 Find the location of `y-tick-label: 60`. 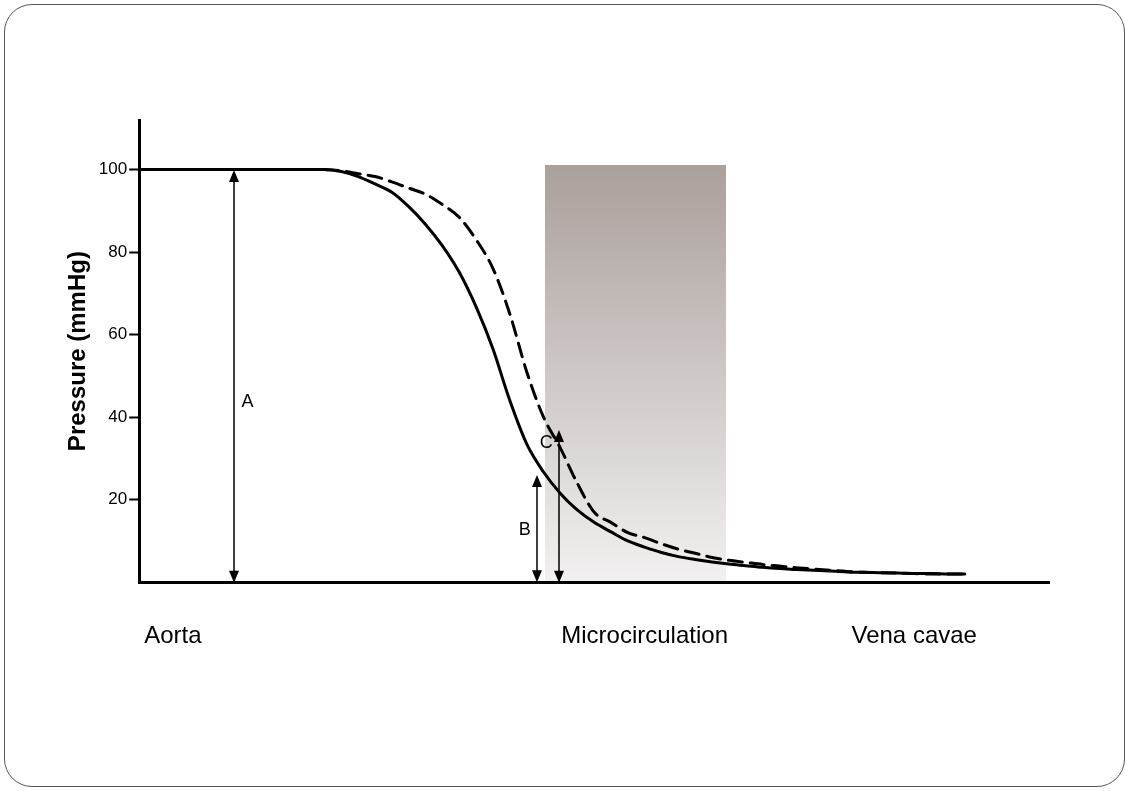

y-tick-label: 60 is located at coordinates (118, 334).